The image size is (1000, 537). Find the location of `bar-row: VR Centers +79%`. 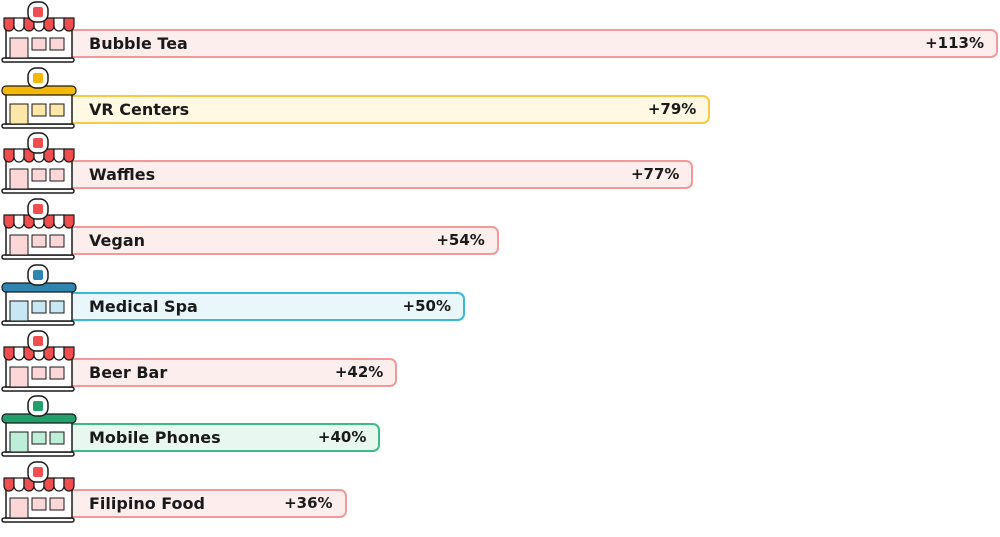

bar-row: VR Centers +79% is located at coordinates (500, 99).